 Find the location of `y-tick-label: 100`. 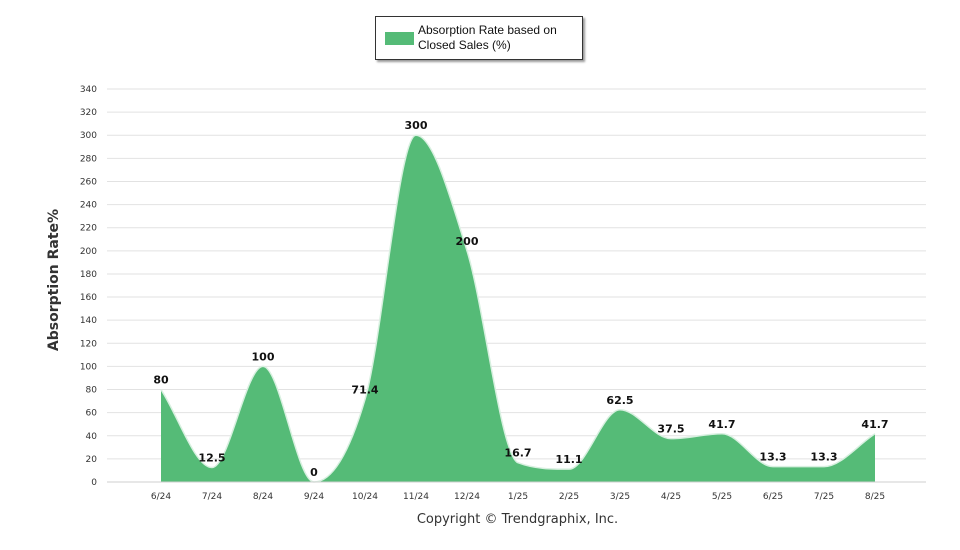

y-tick-label: 100 is located at coordinates (88, 367).